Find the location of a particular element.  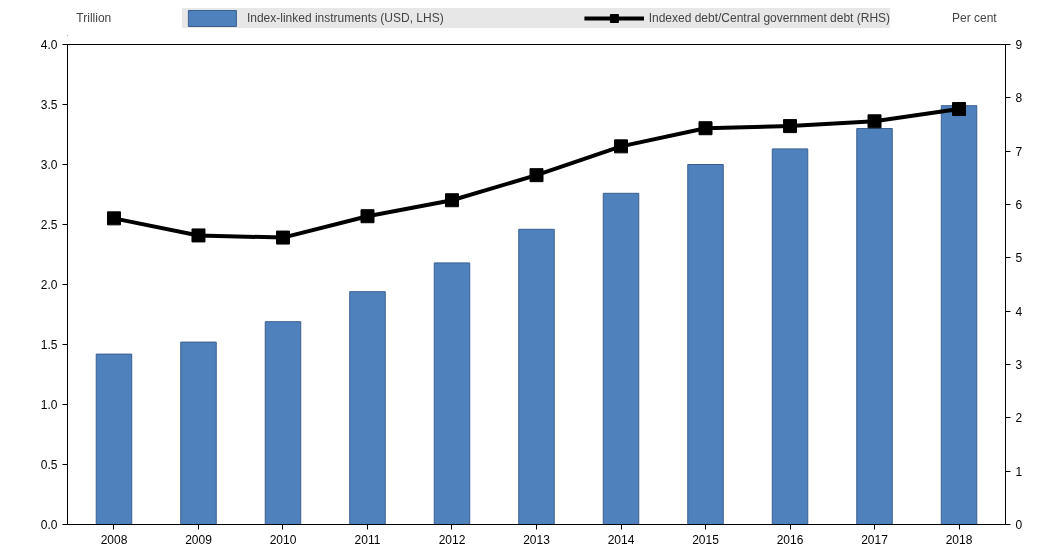

legend-label: Indexed debt/Central government debt (RHS) is located at coordinates (769, 18).